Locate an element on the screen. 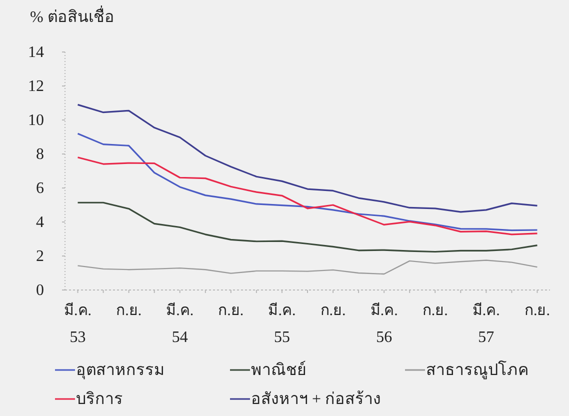  legend-label: บริการ is located at coordinates (99, 399).